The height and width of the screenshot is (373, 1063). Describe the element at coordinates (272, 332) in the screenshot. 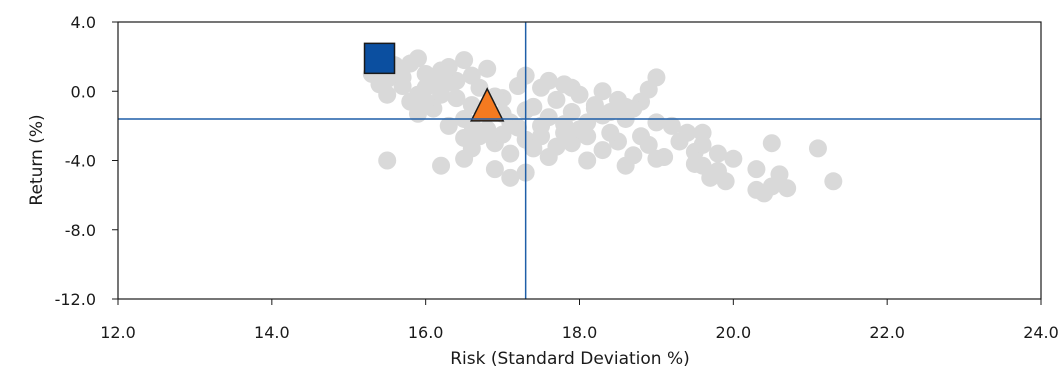

I see `x-tick-label: 14.0` at that location.